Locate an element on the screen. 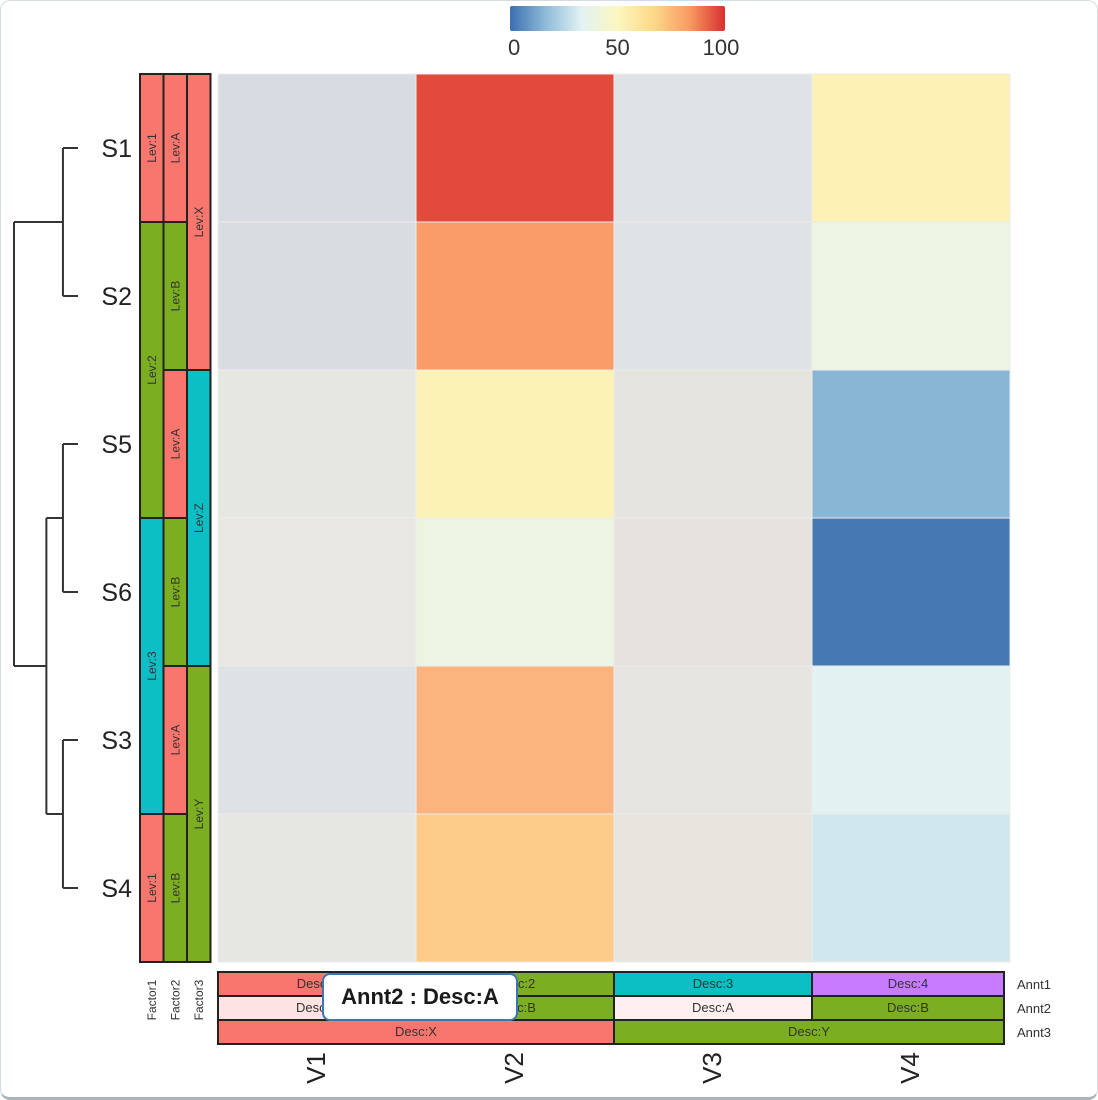 The height and width of the screenshot is (1100, 1098). colorbar-legend: 0 50 100 is located at coordinates (623, 33).